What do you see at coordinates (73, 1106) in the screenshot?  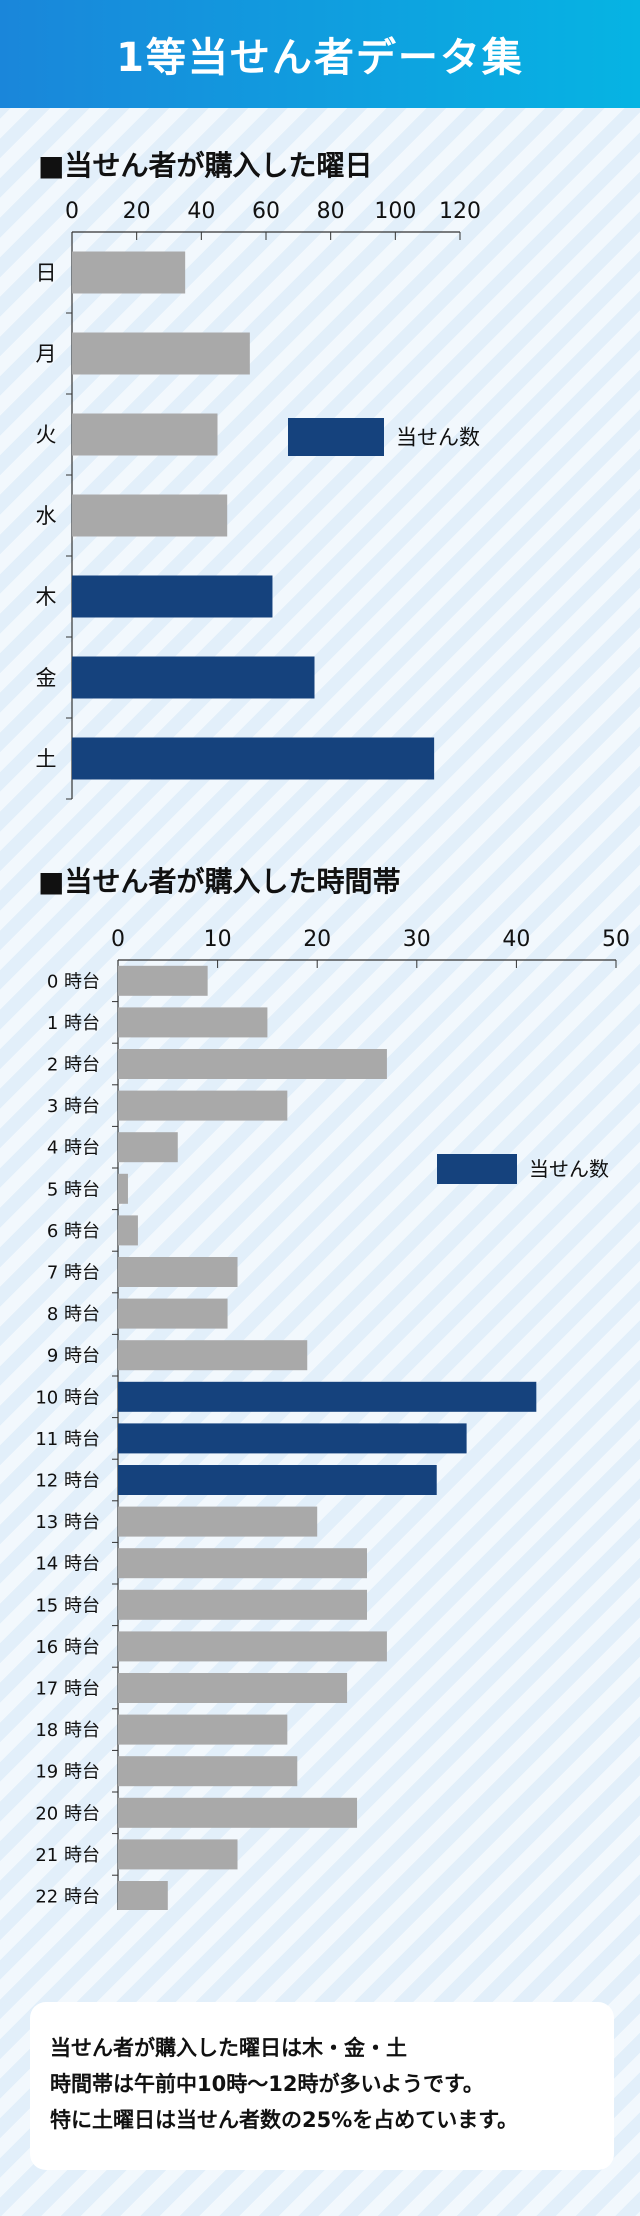 I see `category-label: 3 時台` at bounding box center [73, 1106].